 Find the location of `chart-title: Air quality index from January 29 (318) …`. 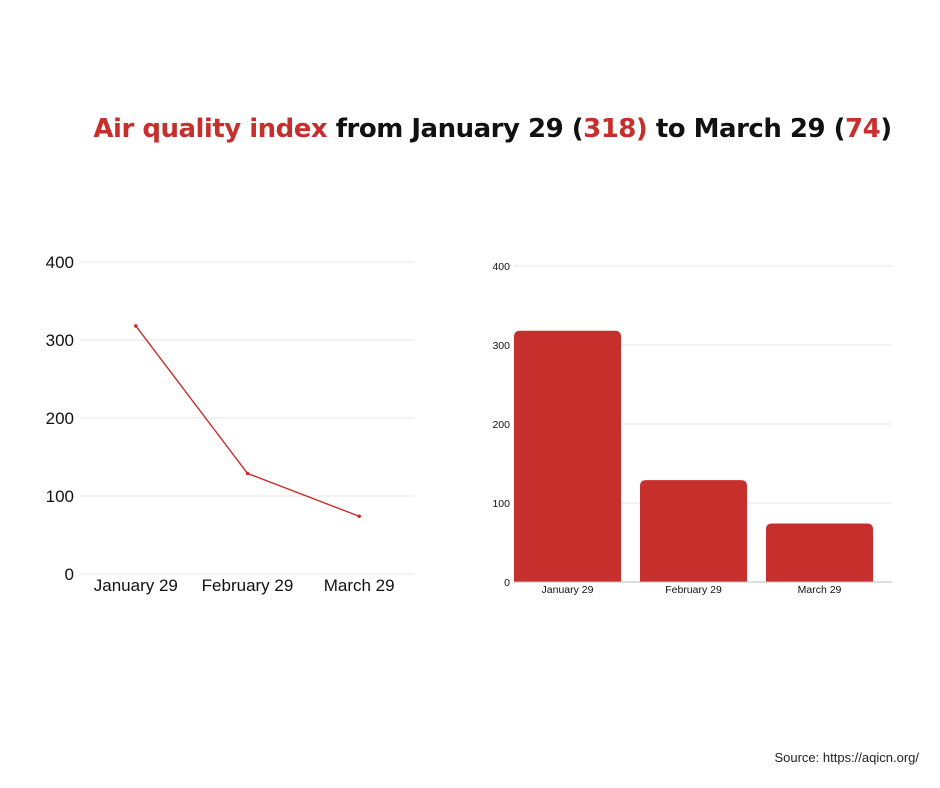

chart-title: Air quality index from January 29 (318) … is located at coordinates (470, 129).